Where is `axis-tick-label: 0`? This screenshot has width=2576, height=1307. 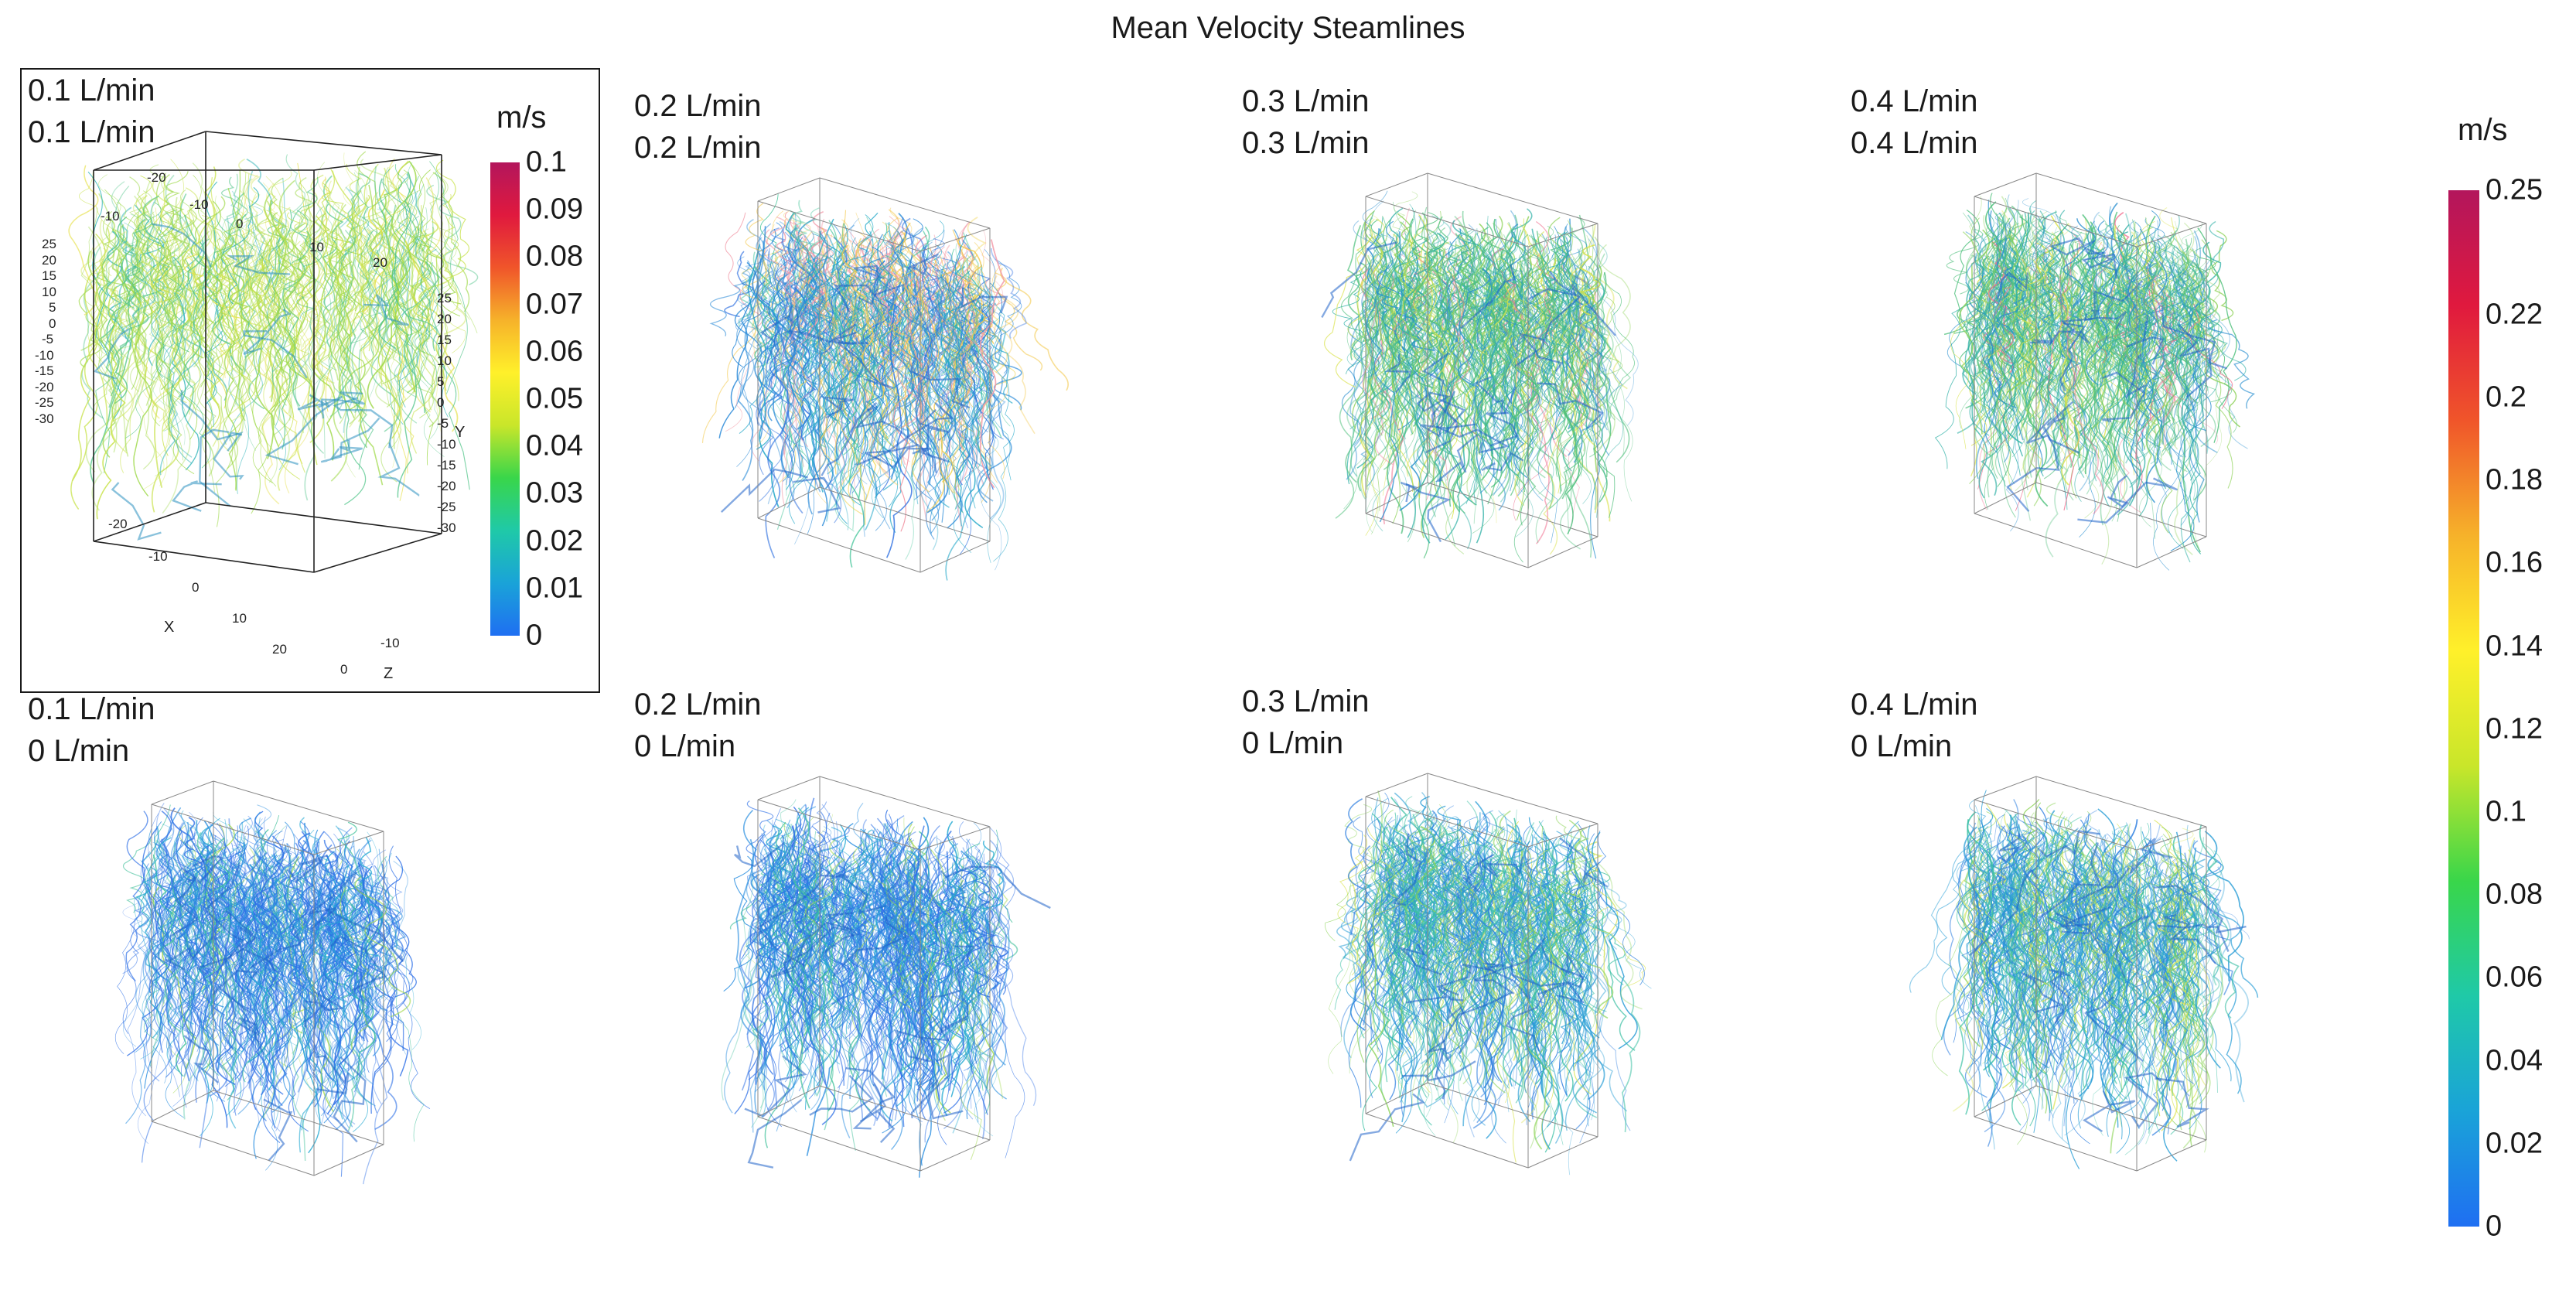 axis-tick-label: 0 is located at coordinates (441, 403).